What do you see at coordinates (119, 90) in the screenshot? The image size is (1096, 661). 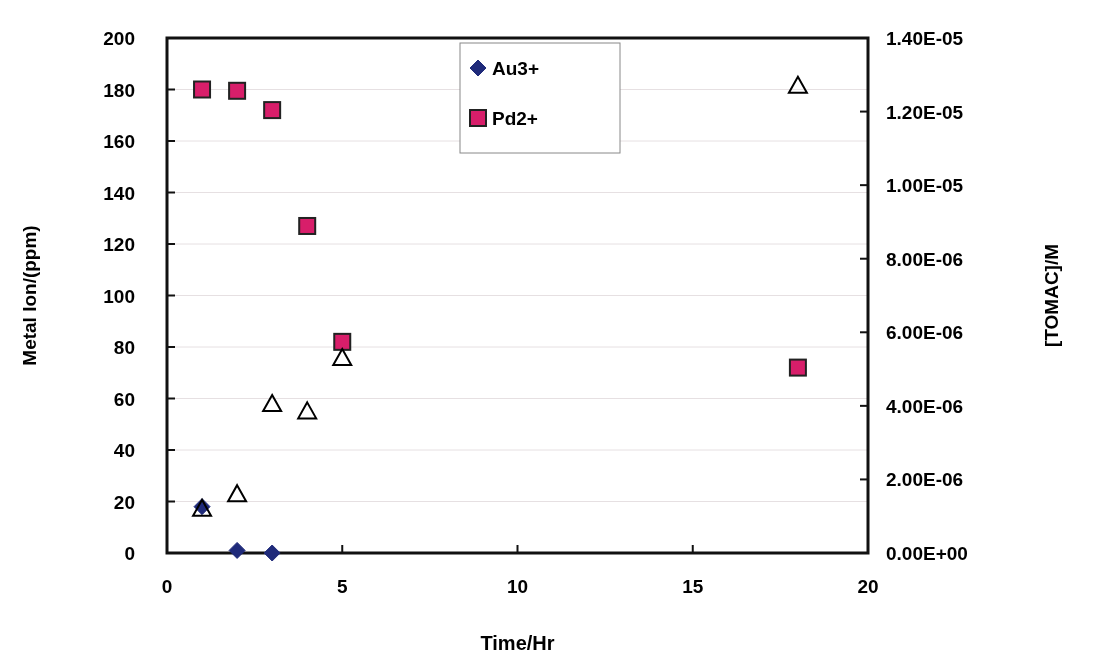 I see `y-tick-label: 180` at bounding box center [119, 90].